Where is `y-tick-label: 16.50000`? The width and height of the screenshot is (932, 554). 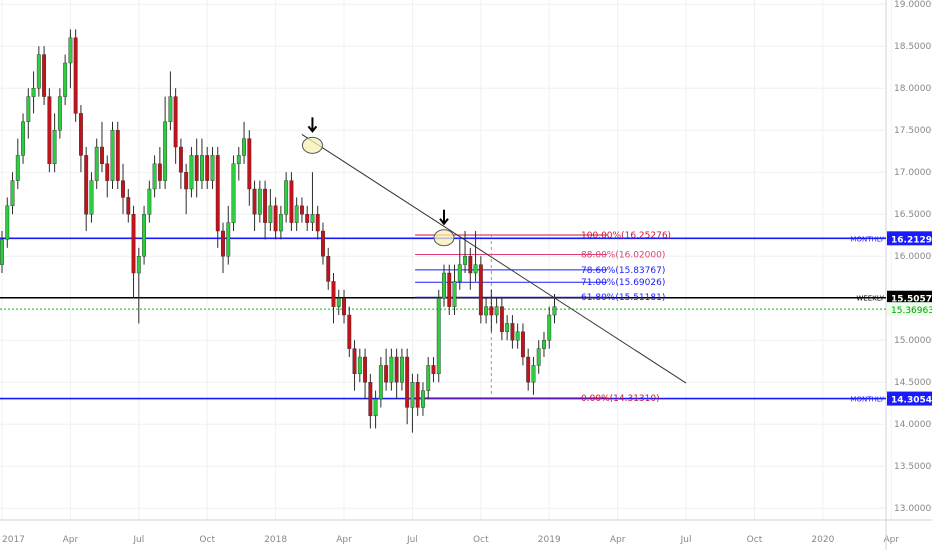 y-tick-label: 16.50000 is located at coordinates (913, 215).